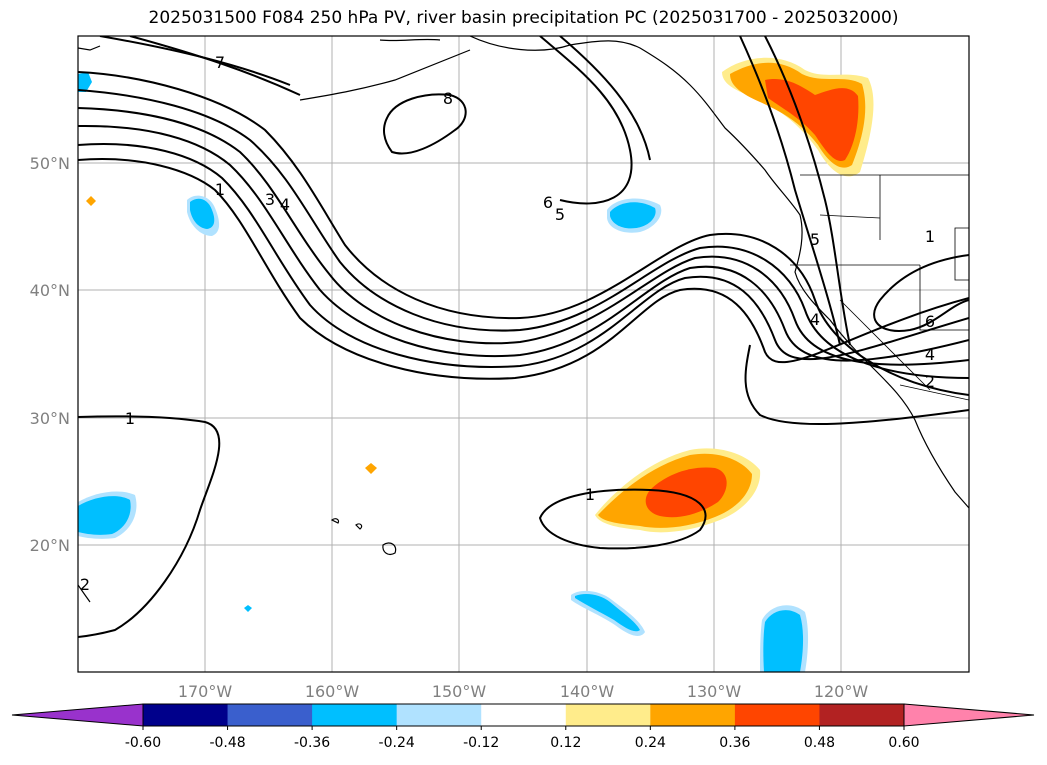 The image size is (1047, 765). What do you see at coordinates (50, 354) in the screenshot?
I see `latitude-labels: 20°N 30°N 40°N 50°N` at bounding box center [50, 354].